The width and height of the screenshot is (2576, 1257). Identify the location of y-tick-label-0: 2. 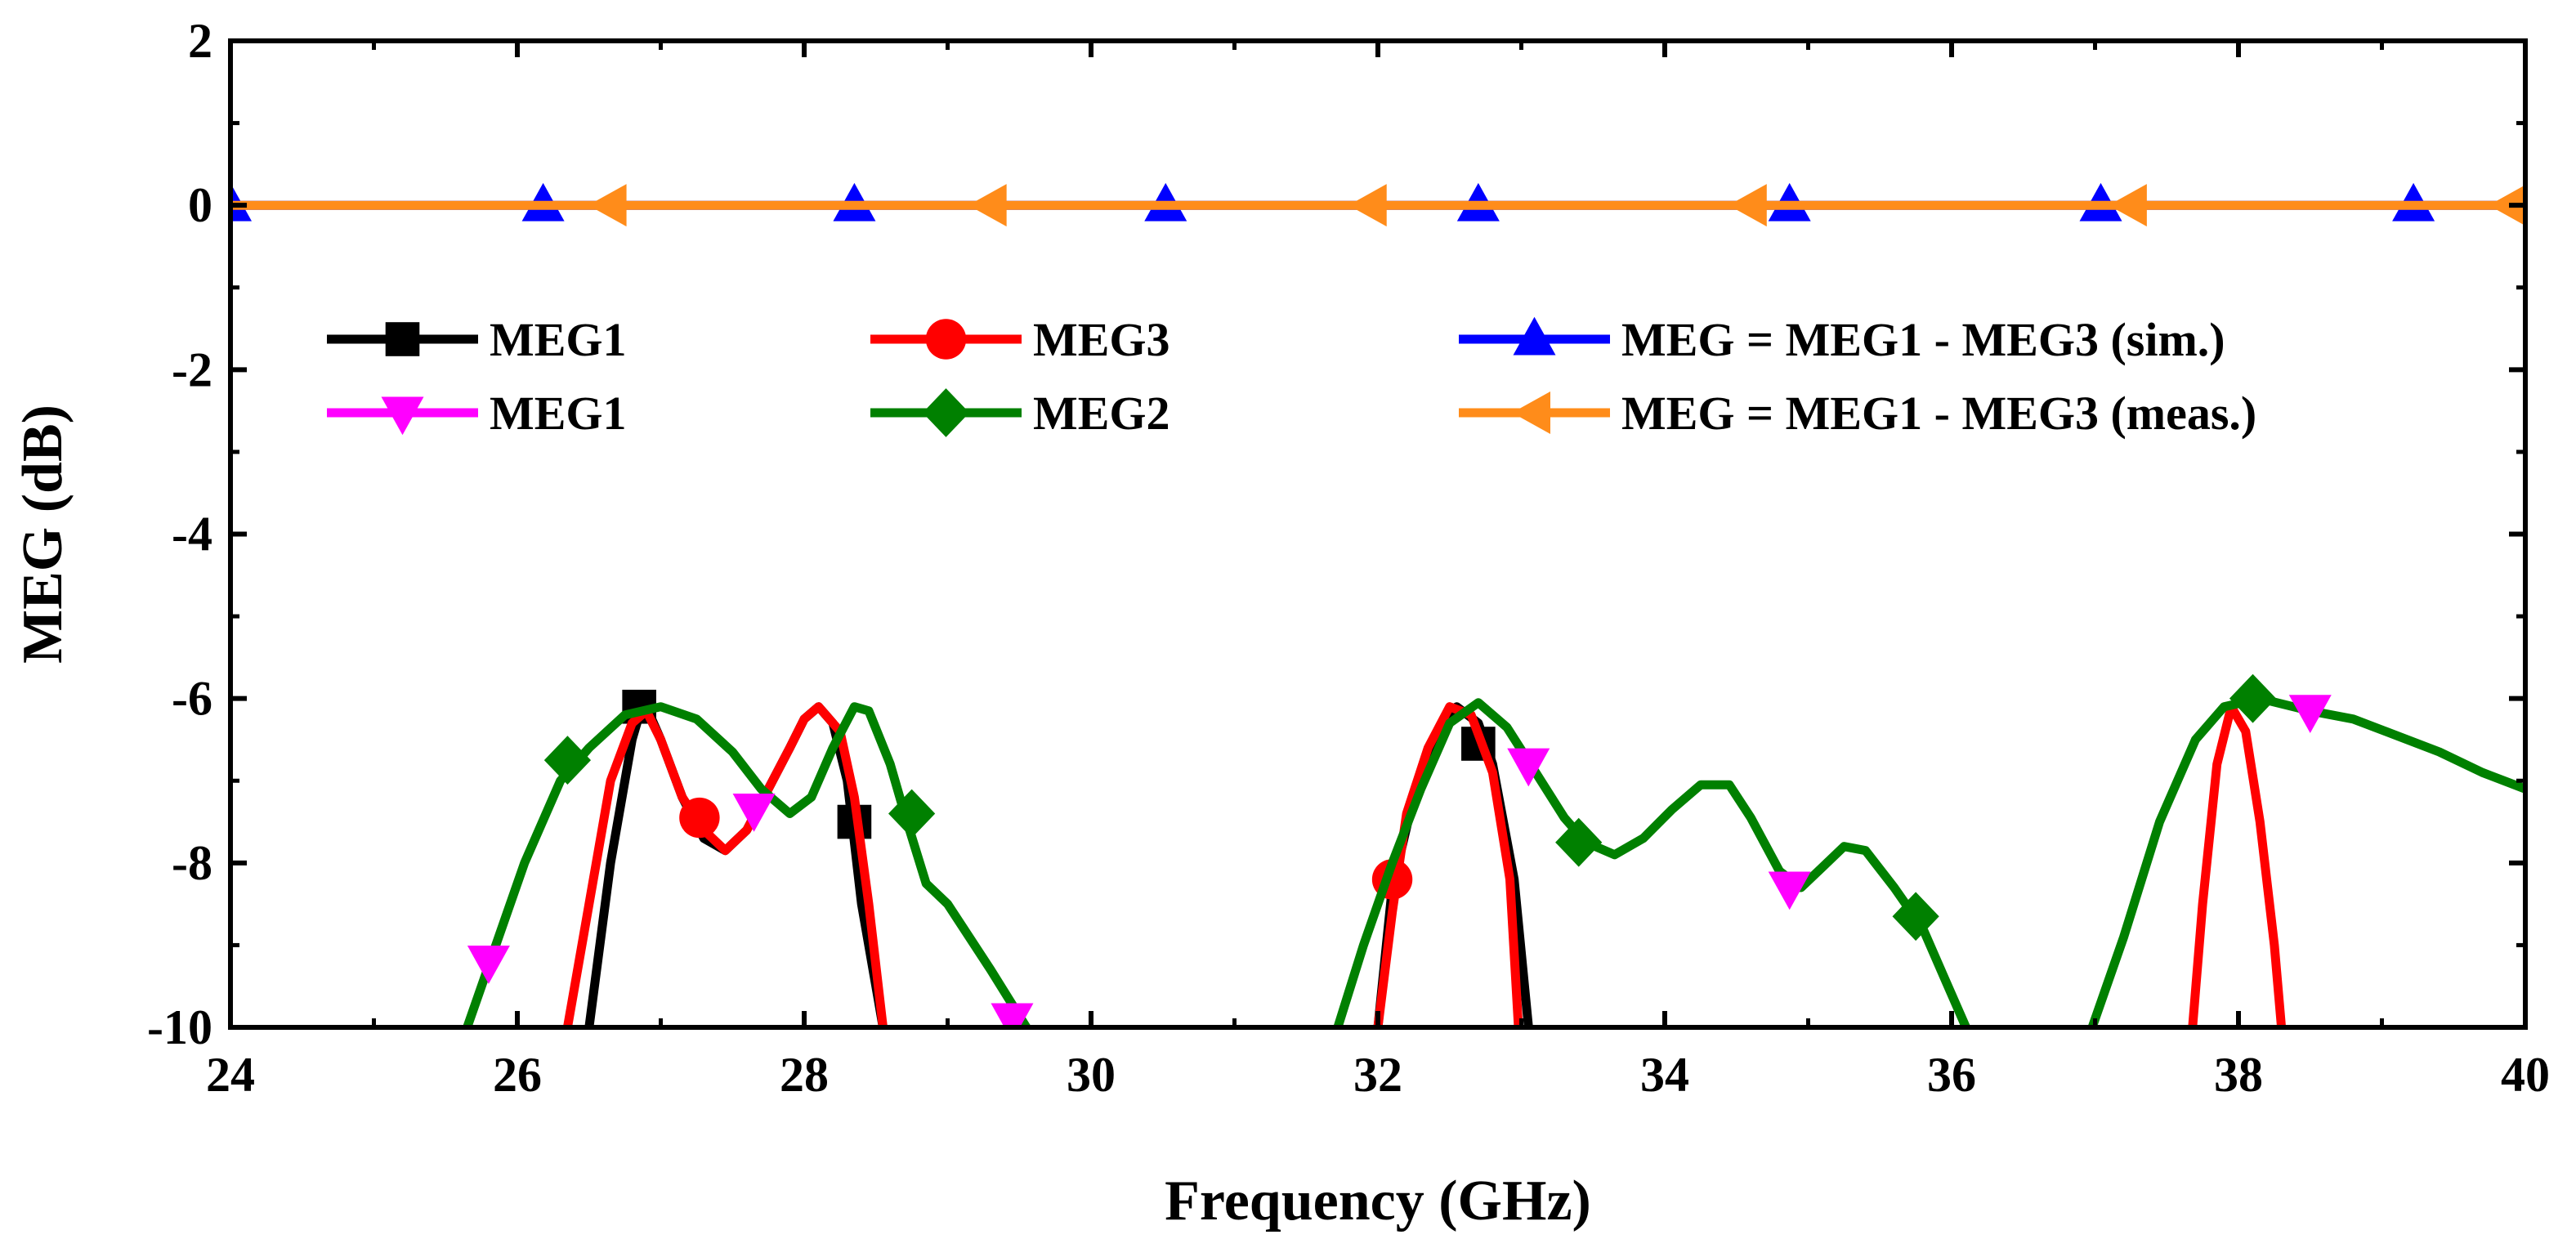
(200, 41).